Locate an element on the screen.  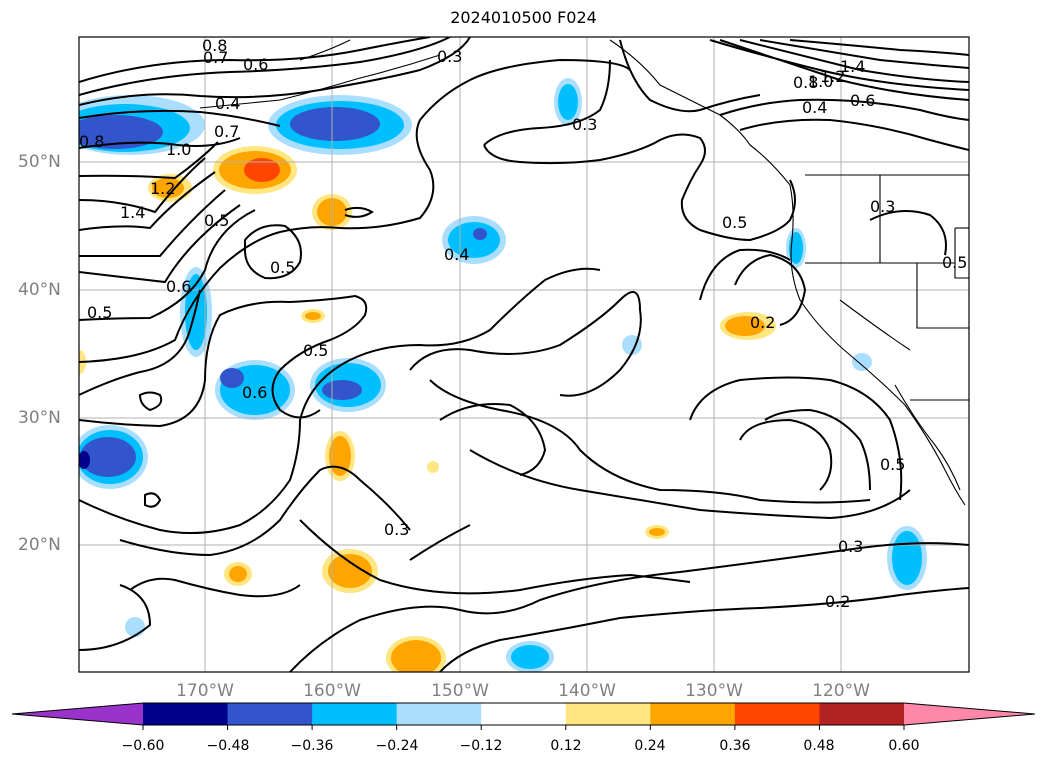
lon-label-170w: 170°W is located at coordinates (205, 691).